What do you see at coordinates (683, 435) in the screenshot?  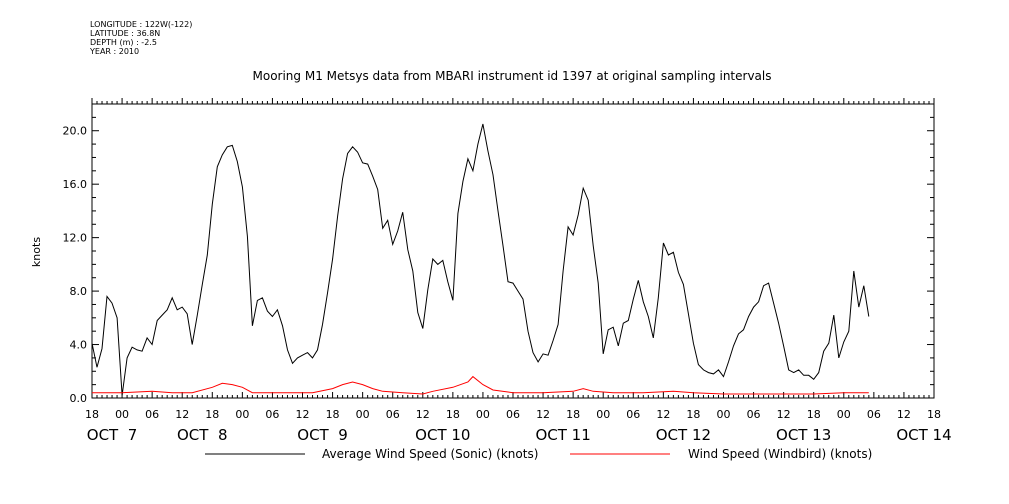 I see `x-day-label: OCT 12` at bounding box center [683, 435].